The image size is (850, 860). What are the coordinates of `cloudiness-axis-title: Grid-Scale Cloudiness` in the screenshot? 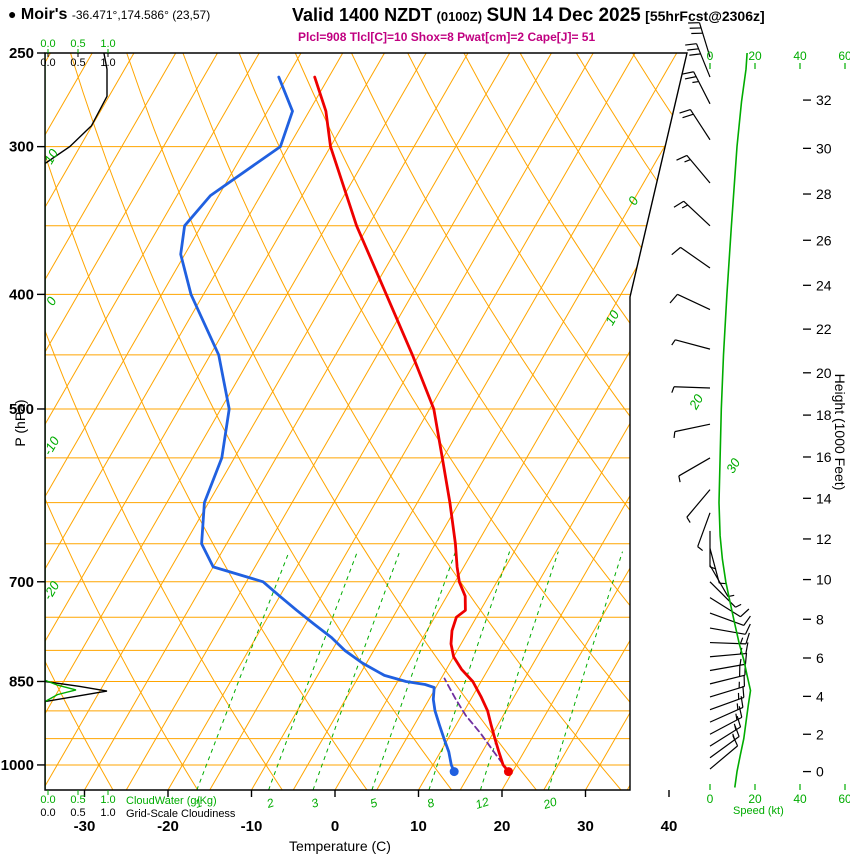 It's located at (181, 814).